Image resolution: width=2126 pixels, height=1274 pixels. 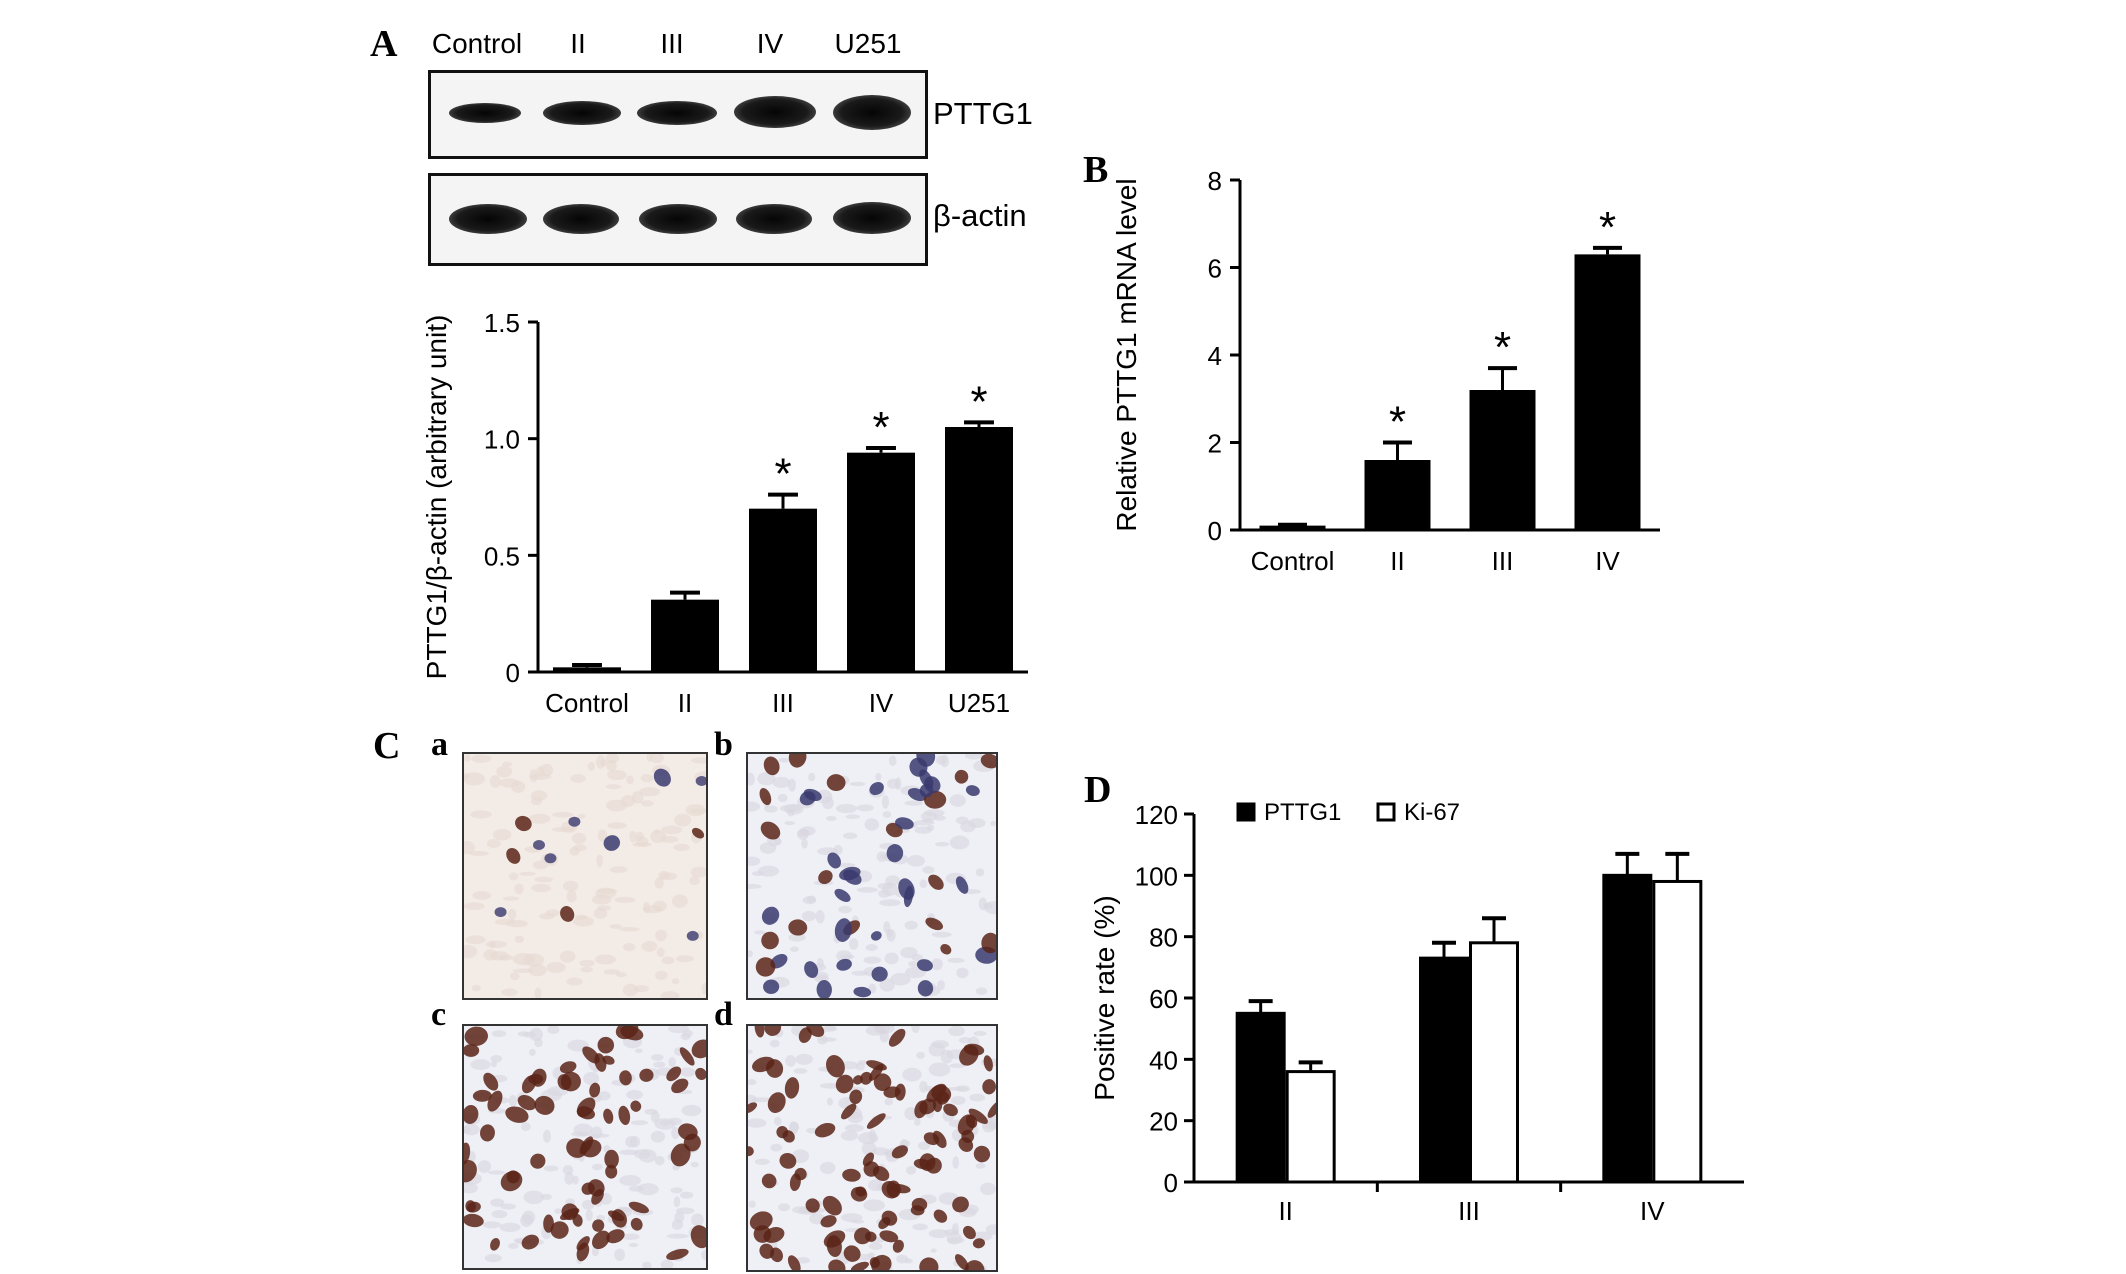 I want to click on bar-iii, so click(x=1502, y=460).